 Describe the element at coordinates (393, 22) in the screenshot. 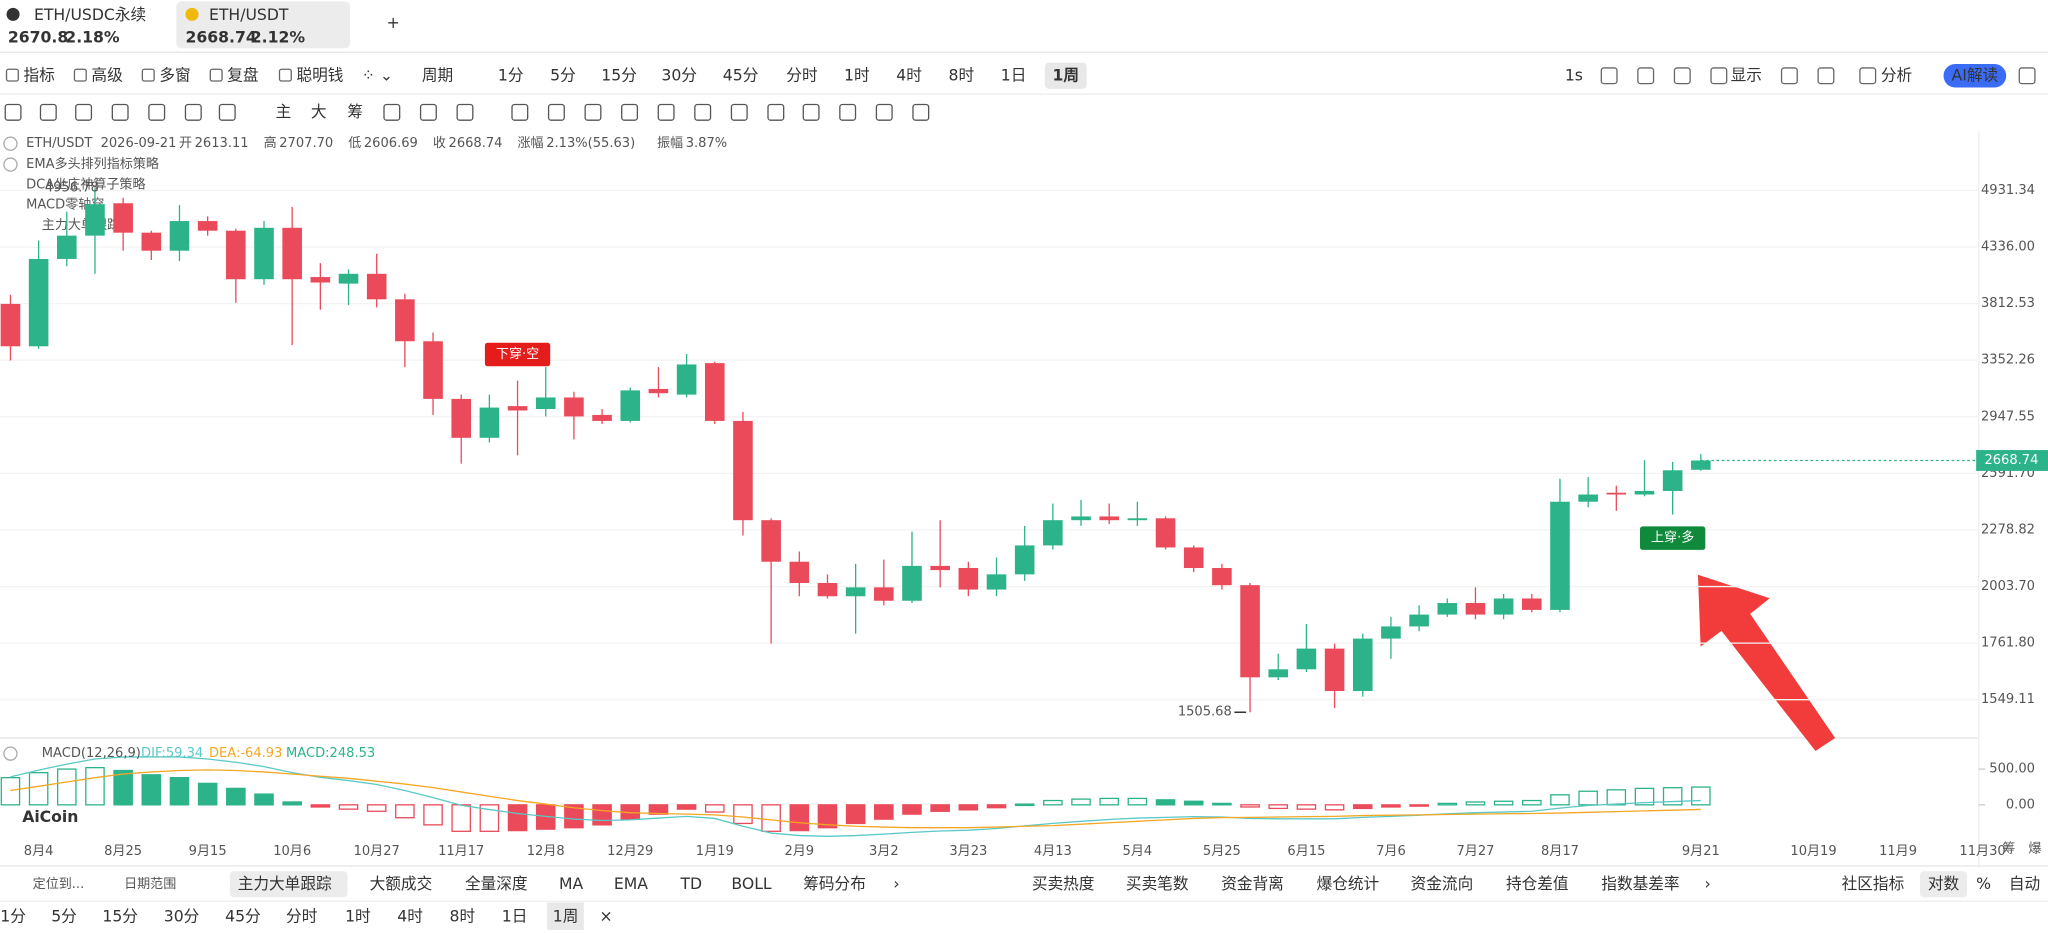

I see `add-tab: +` at that location.